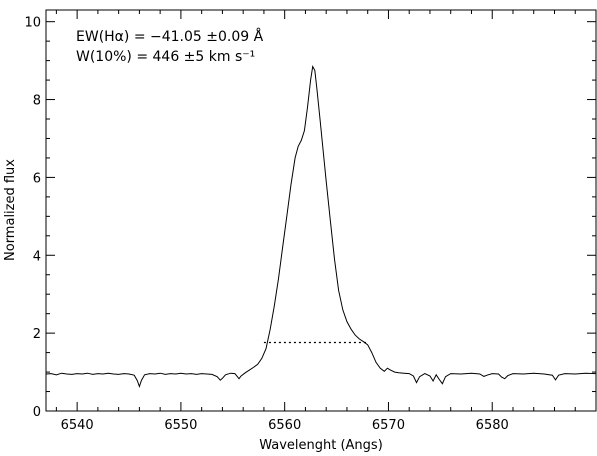 This screenshot has height=456, width=597. Describe the element at coordinates (10, 210) in the screenshot. I see `y-axis-label: Normalized flux` at that location.